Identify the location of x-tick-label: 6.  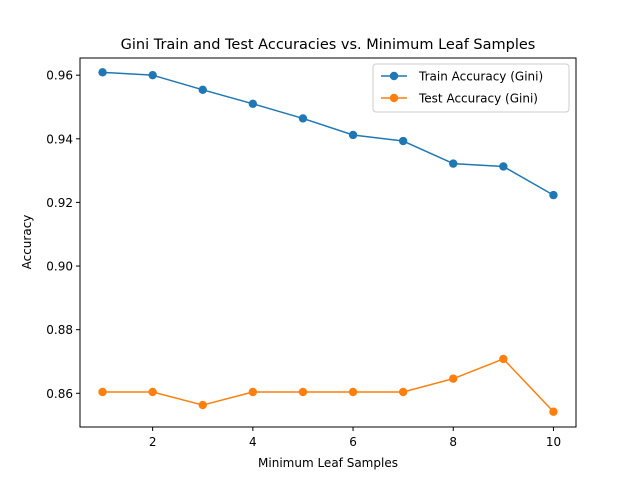
(353, 442).